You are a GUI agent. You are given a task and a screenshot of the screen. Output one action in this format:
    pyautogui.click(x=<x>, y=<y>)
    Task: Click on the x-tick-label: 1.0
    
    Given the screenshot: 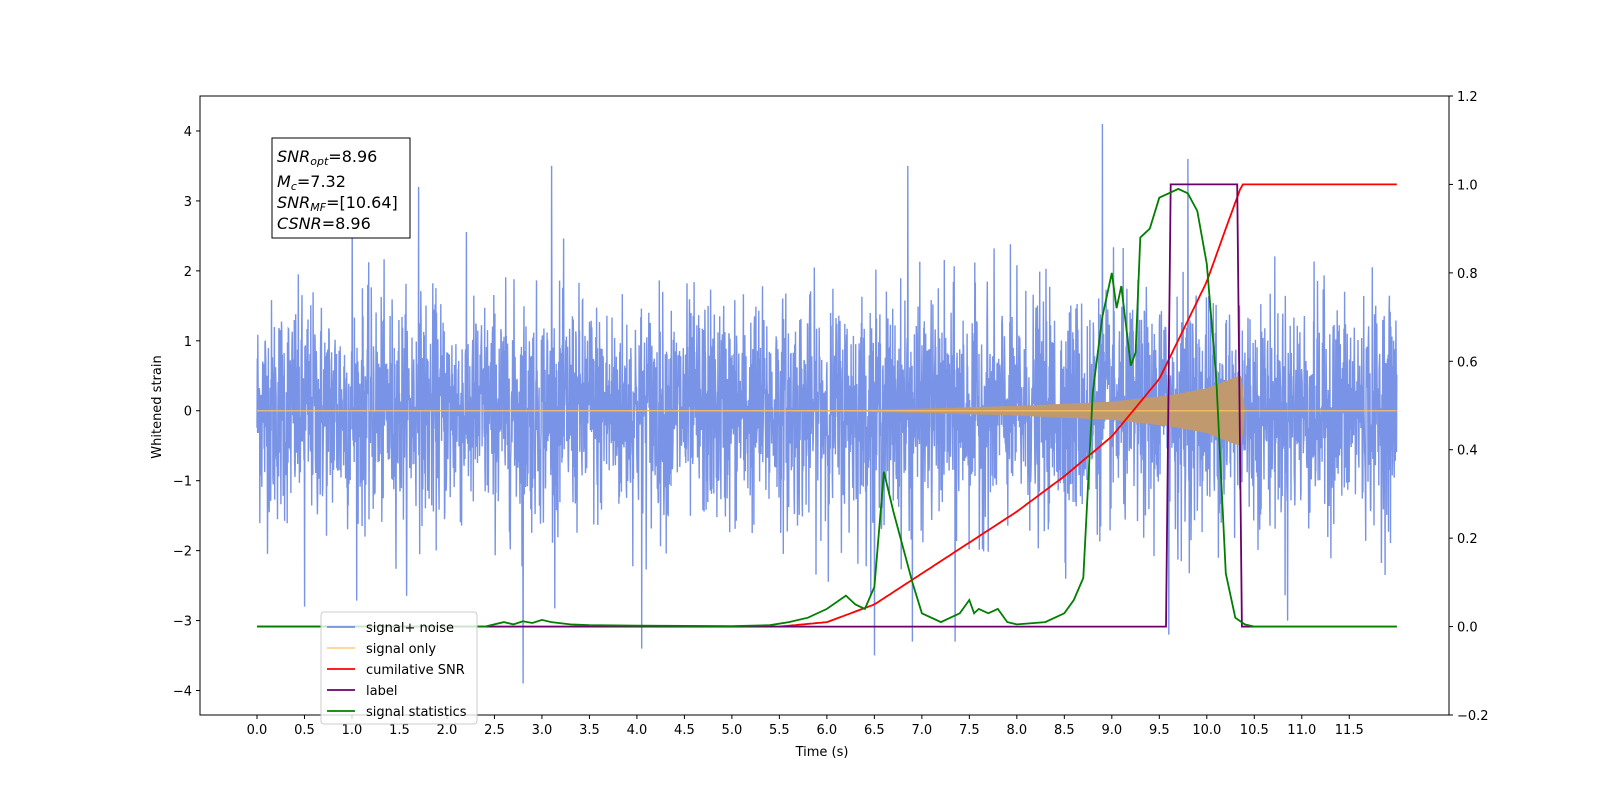 What is the action you would take?
    pyautogui.click(x=352, y=730)
    